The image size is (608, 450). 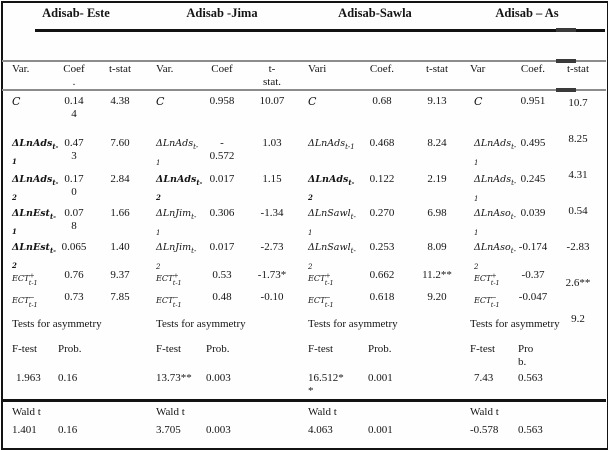 I want to click on coef-value: -0.37, so click(x=533, y=275).